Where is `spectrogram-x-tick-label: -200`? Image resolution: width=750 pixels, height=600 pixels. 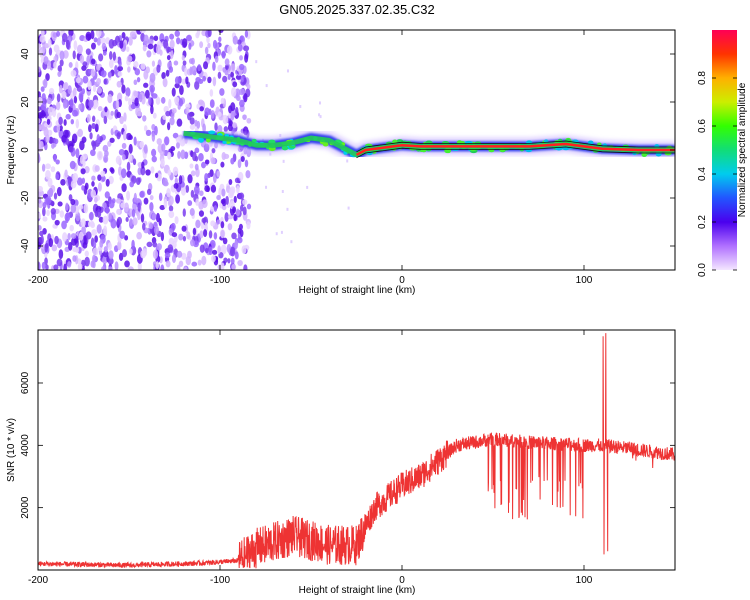
spectrogram-x-tick-label: -200 is located at coordinates (38, 280).